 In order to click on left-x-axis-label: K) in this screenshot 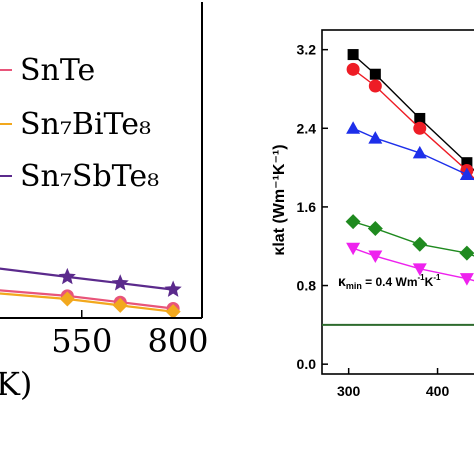, I will do `click(16, 384)`.